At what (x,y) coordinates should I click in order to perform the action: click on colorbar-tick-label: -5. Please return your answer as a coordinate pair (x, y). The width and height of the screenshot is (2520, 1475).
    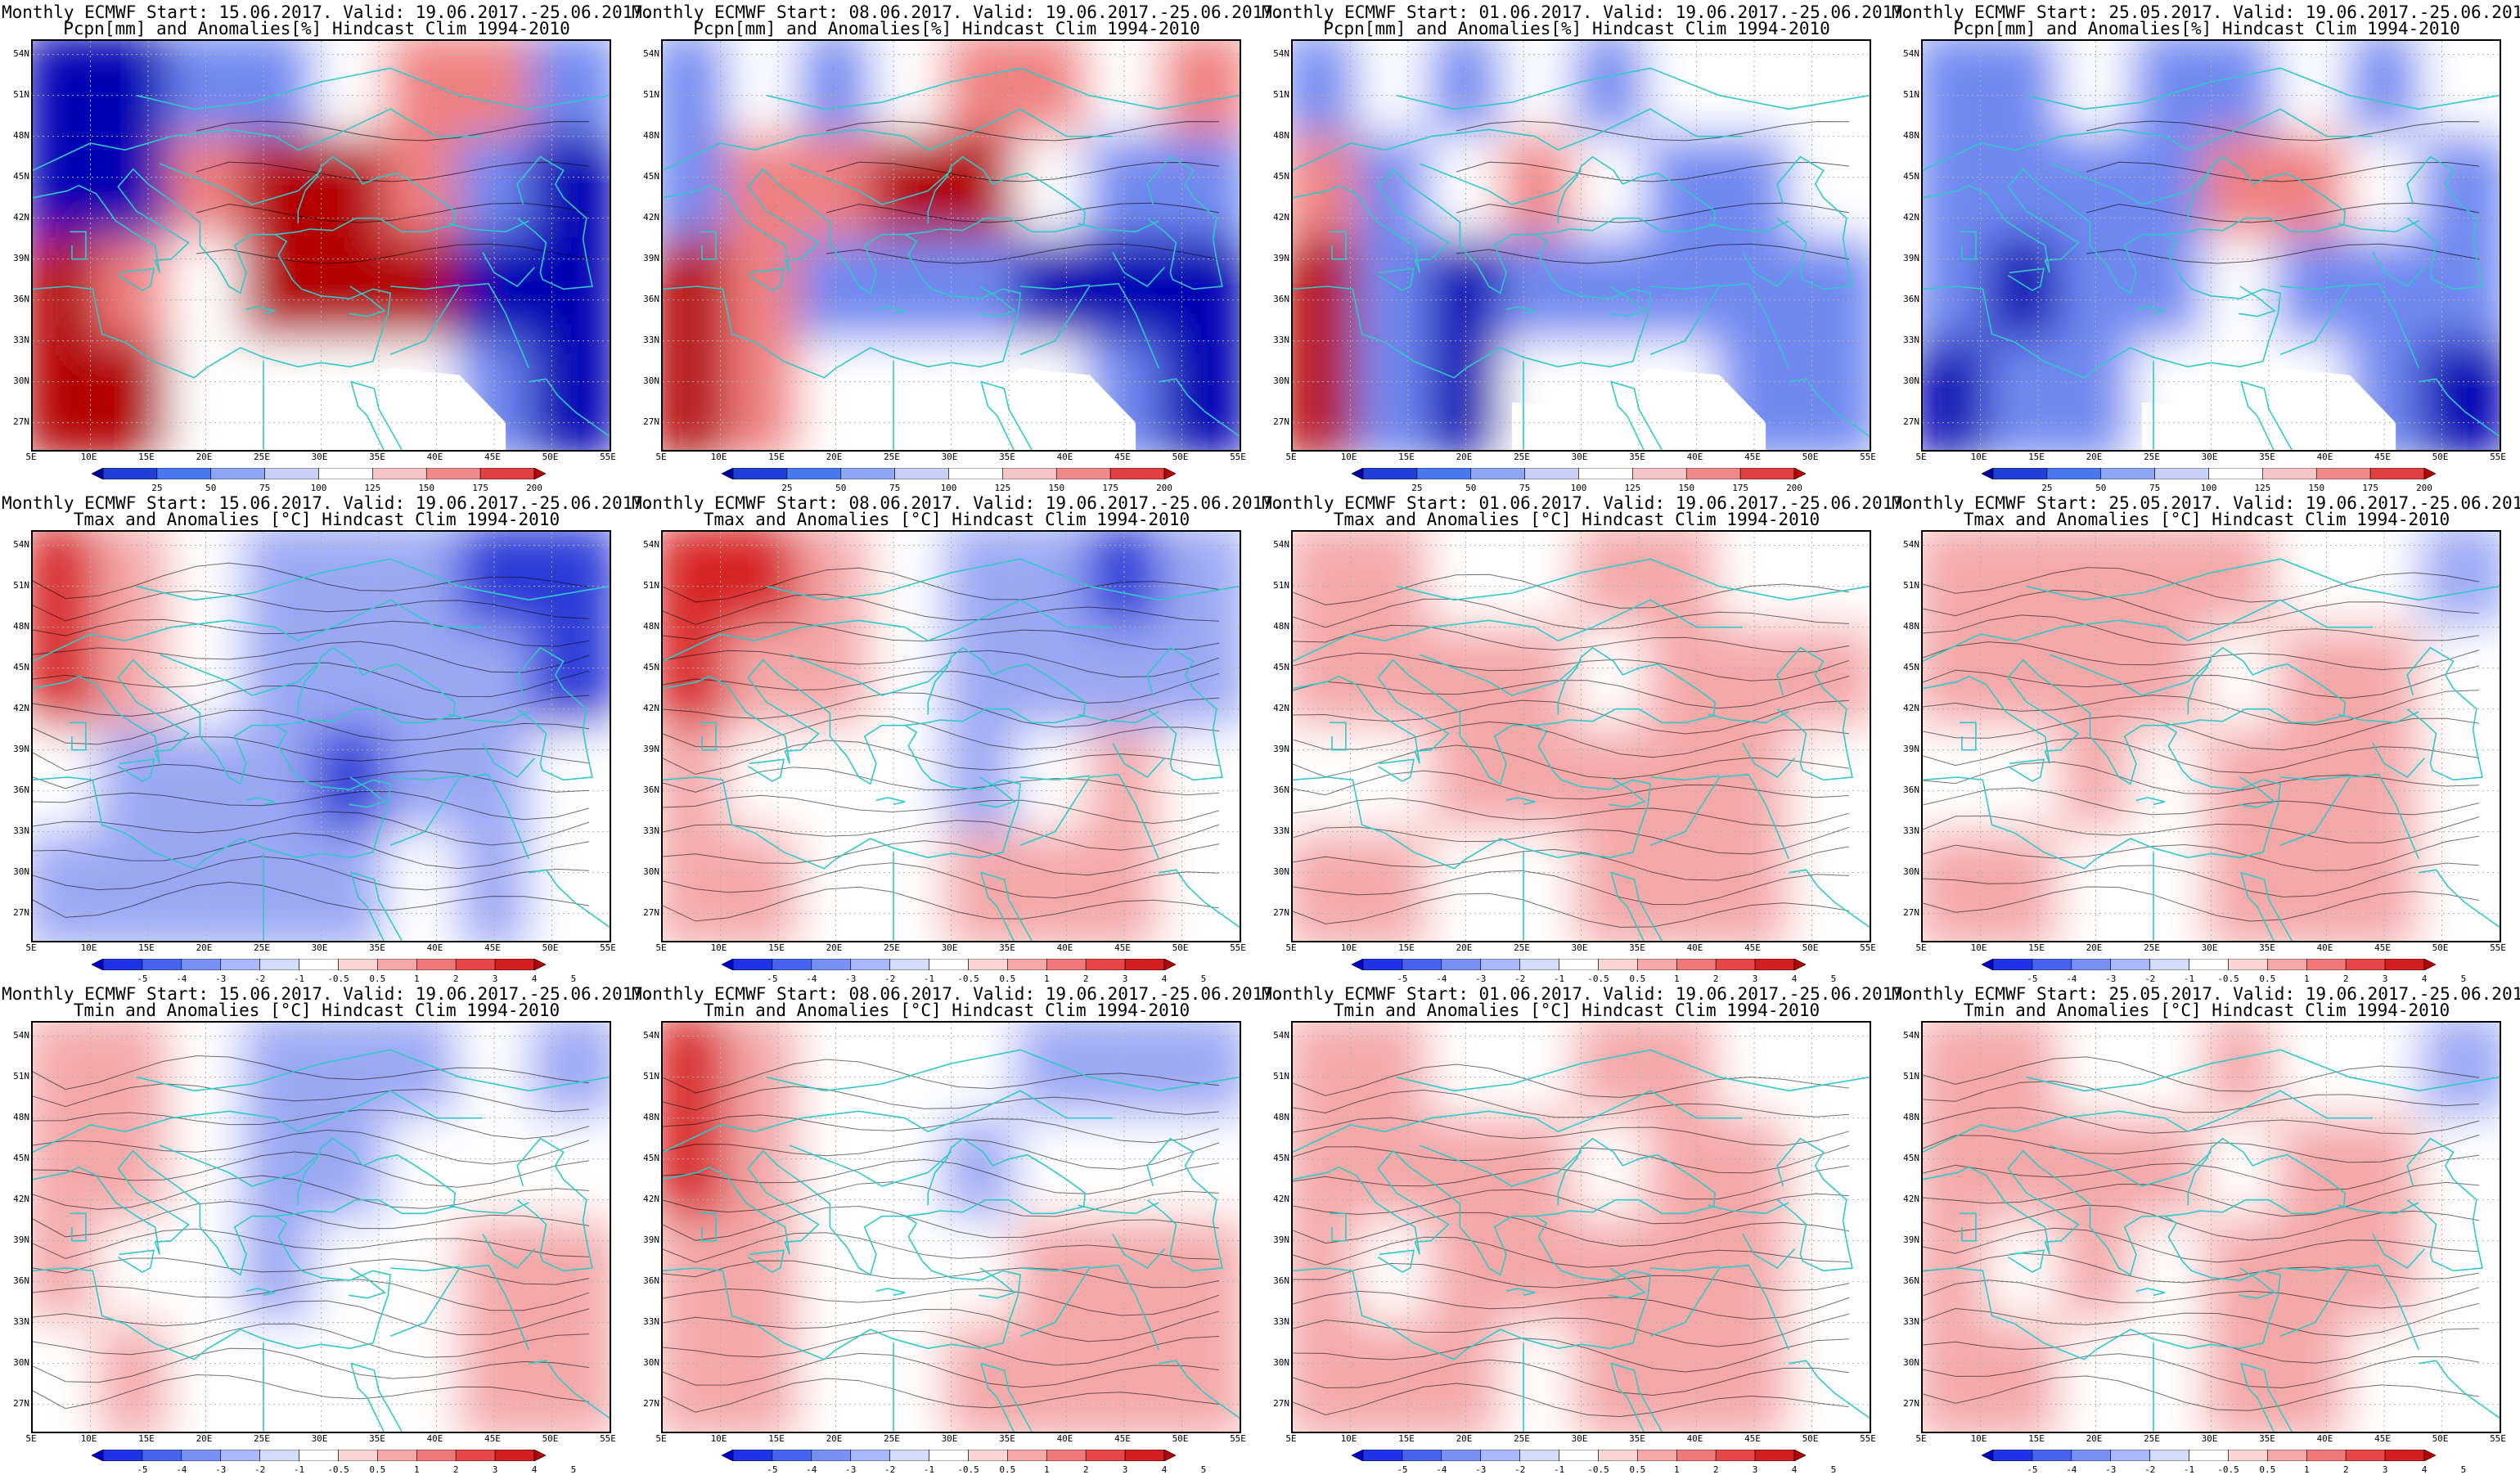
    Looking at the image, I should click on (143, 979).